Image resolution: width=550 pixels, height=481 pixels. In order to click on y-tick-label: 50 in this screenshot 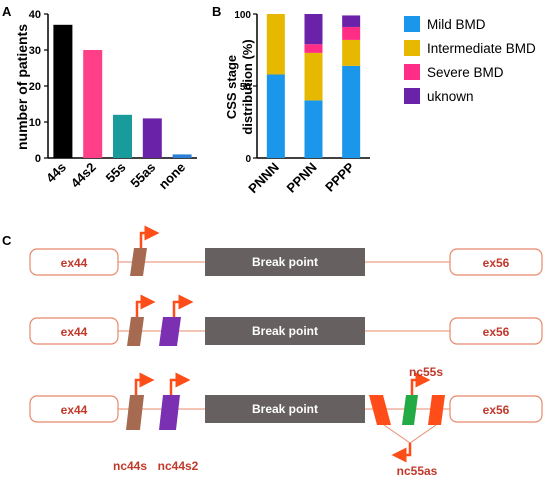, I will do `click(246, 87)`.